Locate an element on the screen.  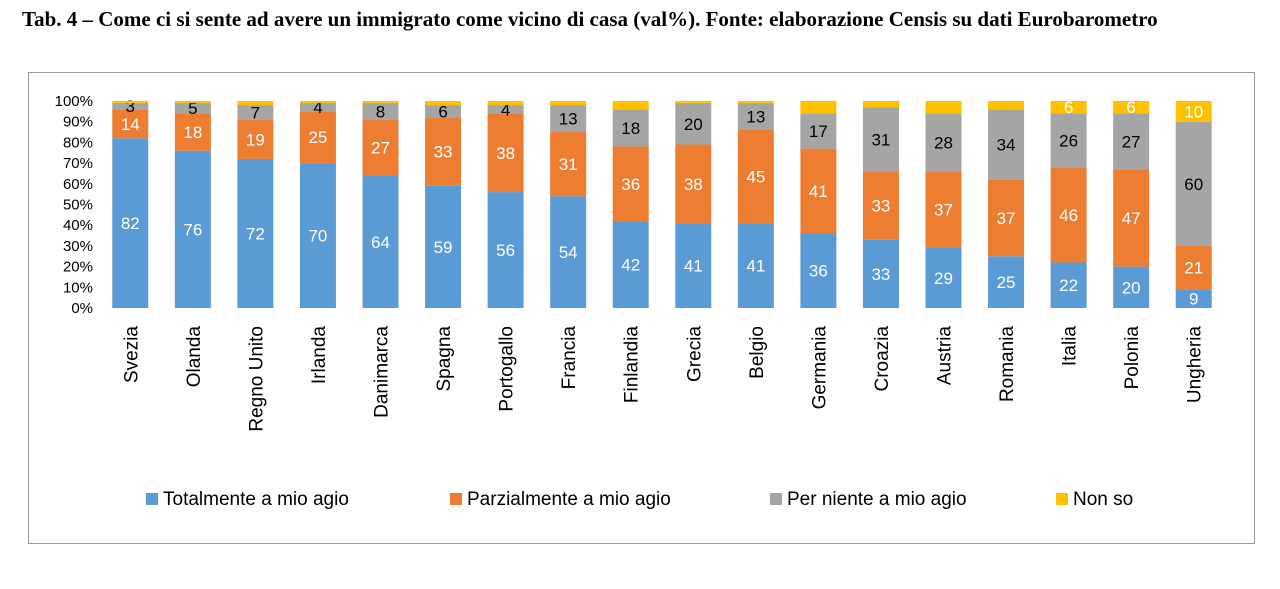
data-label: 20 is located at coordinates (1131, 287).